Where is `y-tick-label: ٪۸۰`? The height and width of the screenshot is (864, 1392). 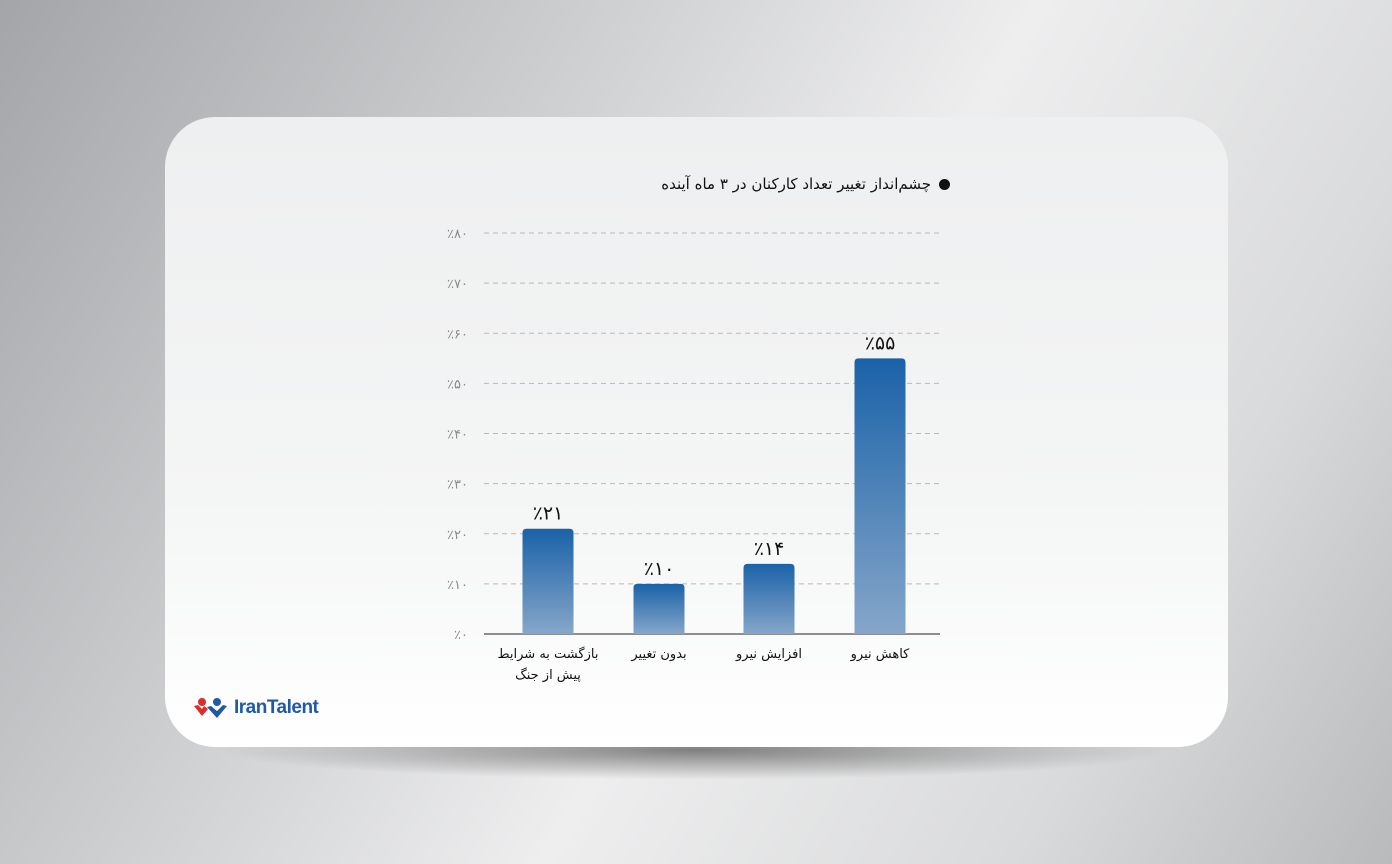
y-tick-label: ٪۸۰ is located at coordinates (457, 234).